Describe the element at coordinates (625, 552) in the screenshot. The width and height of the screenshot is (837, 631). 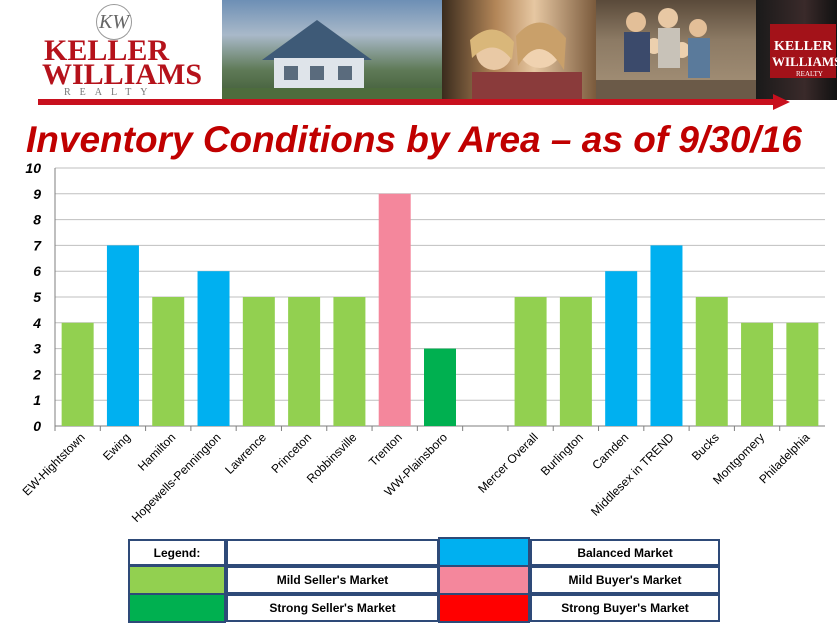
I see `legend-label-balanced: Balanced Market` at that location.